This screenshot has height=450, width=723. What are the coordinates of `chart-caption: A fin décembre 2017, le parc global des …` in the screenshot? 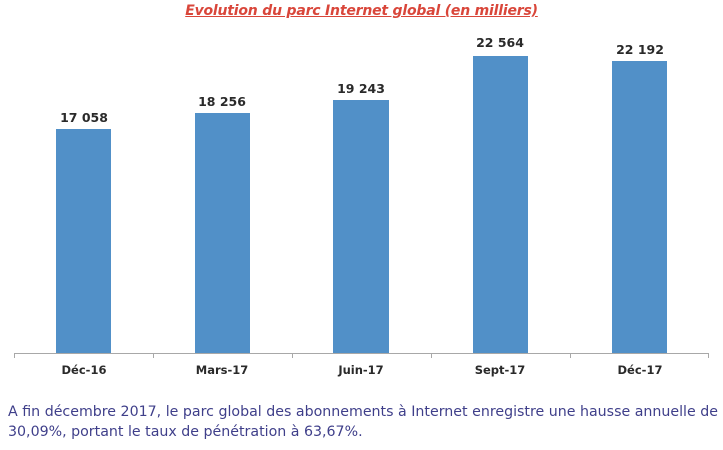 It's located at (363, 422).